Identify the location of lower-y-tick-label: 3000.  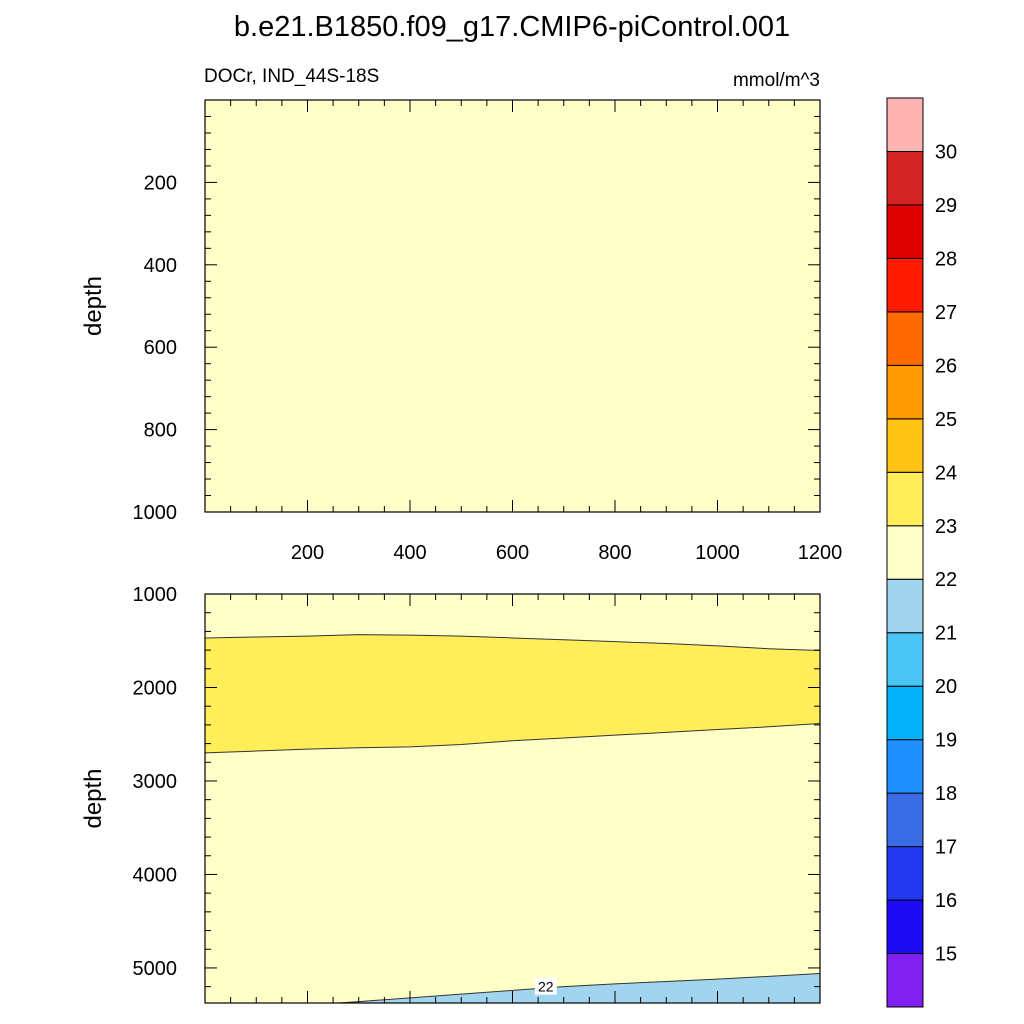
(155, 782).